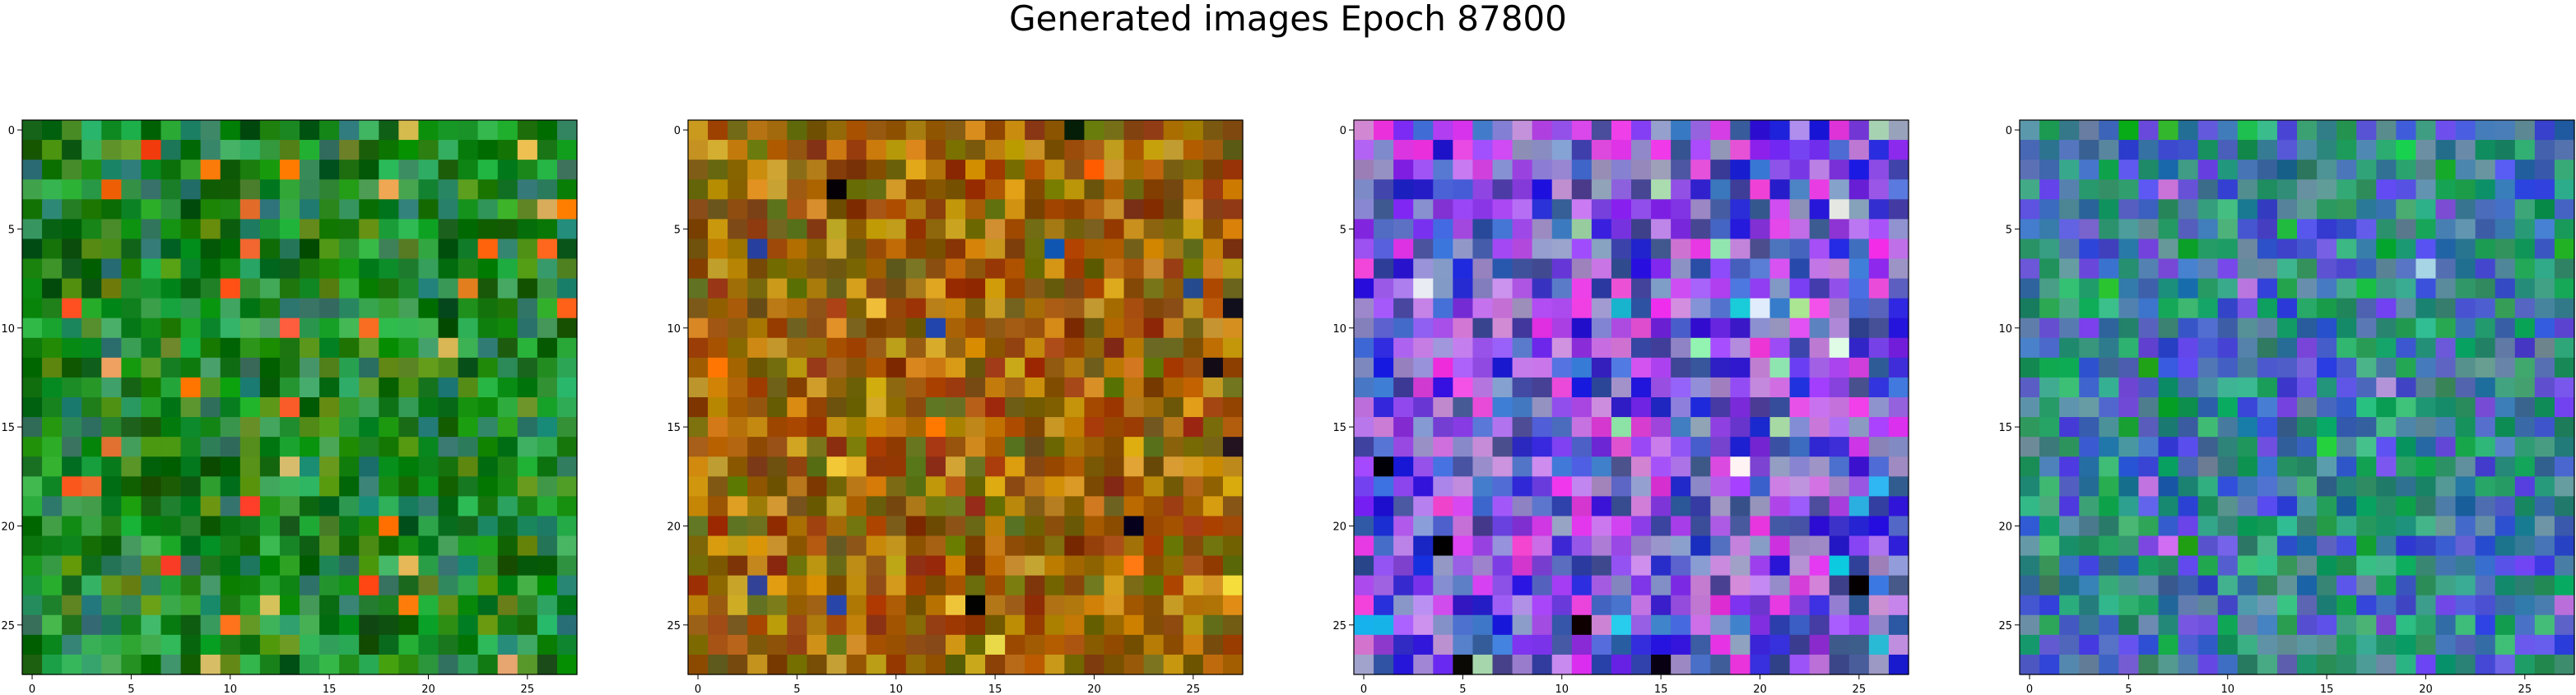 Image resolution: width=2576 pixels, height=695 pixels. Describe the element at coordinates (1339, 428) in the screenshot. I see `y-tick-label: 15` at that location.